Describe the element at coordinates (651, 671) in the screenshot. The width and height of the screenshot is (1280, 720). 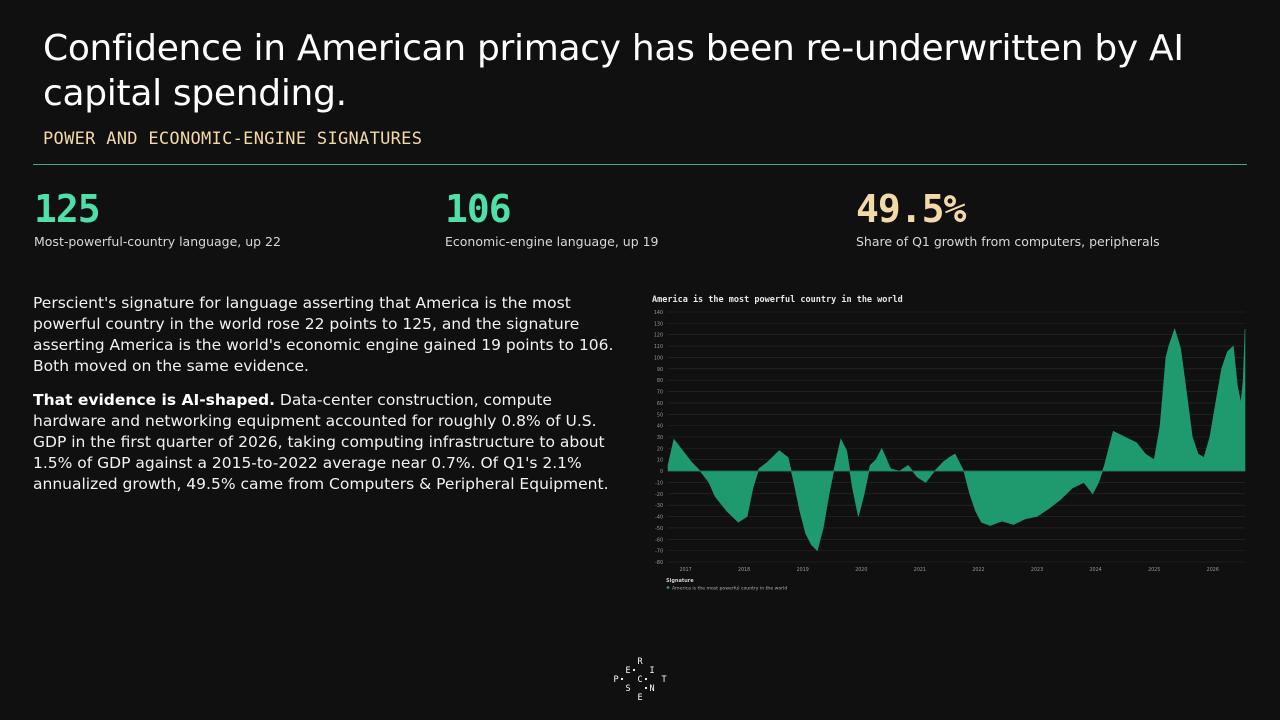
I see `logo-letter: I` at that location.